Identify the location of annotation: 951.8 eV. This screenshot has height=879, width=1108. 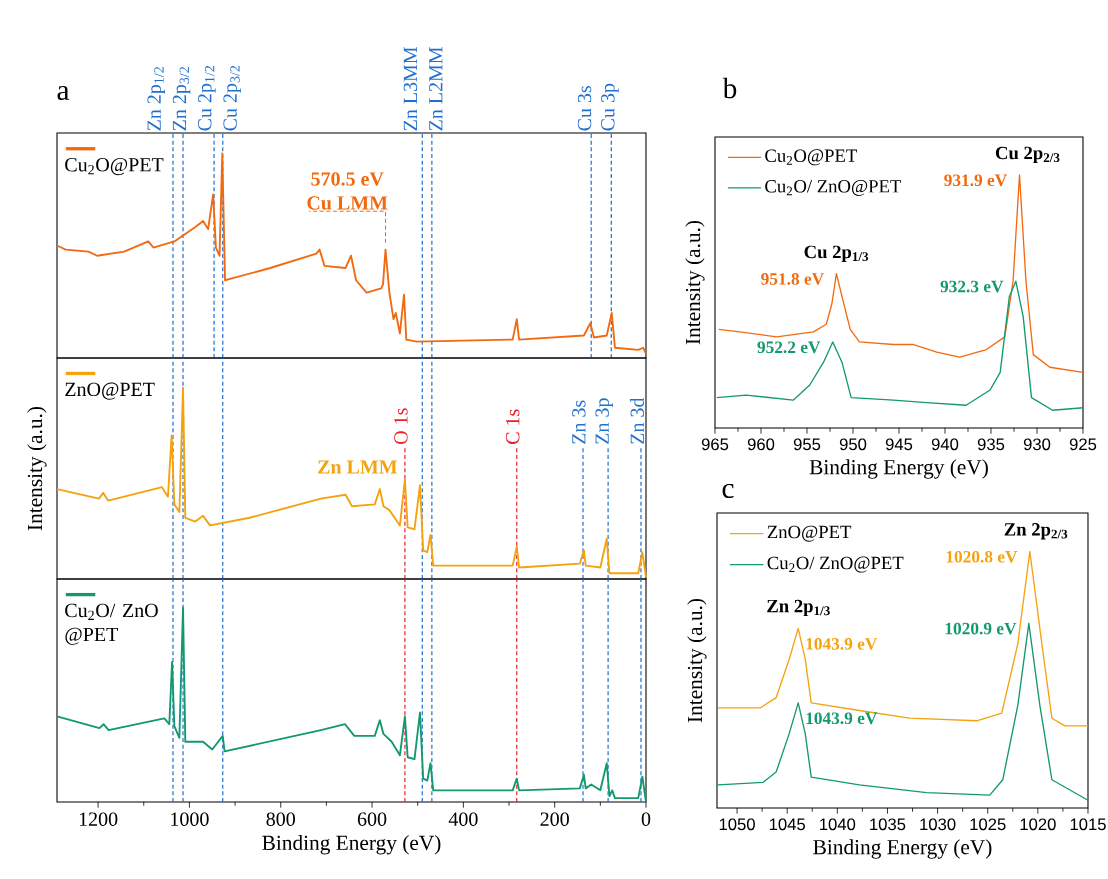
(792, 279).